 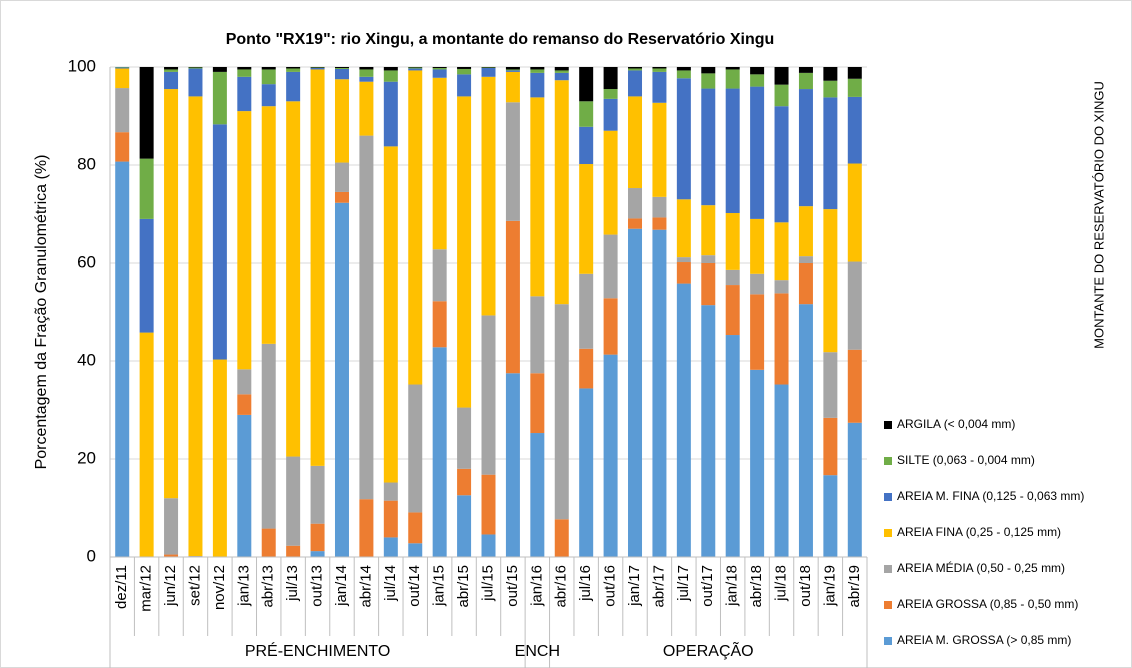 What do you see at coordinates (86, 457) in the screenshot?
I see `y-tick-label: 20` at bounding box center [86, 457].